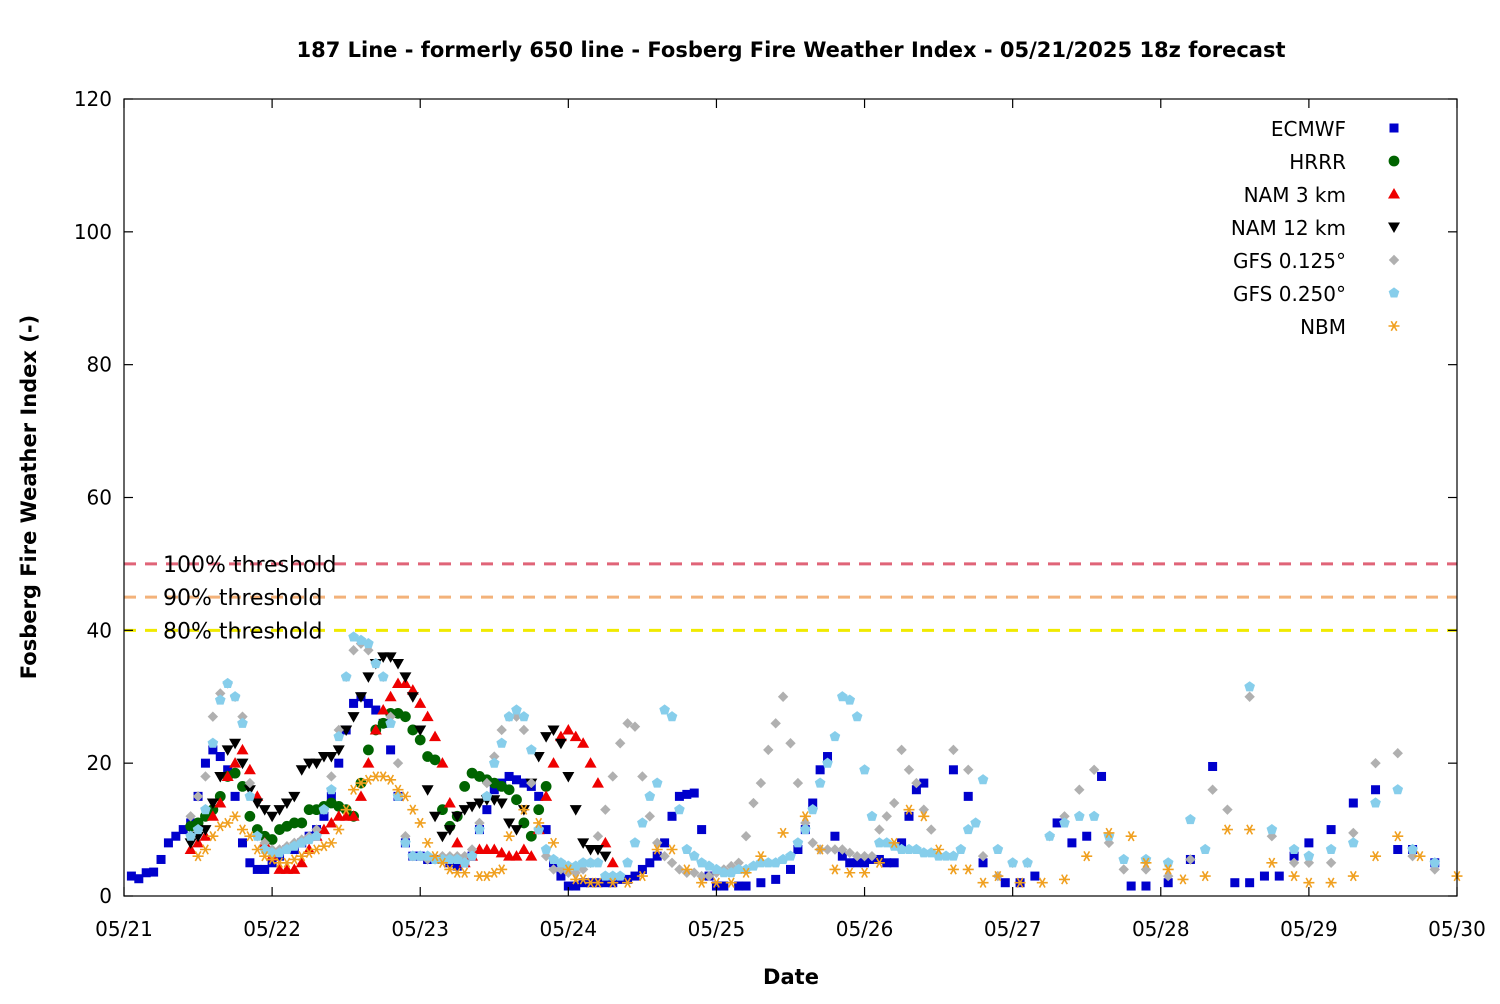  What do you see at coordinates (272, 929) in the screenshot?
I see `x-tick-label: 05/22` at bounding box center [272, 929].